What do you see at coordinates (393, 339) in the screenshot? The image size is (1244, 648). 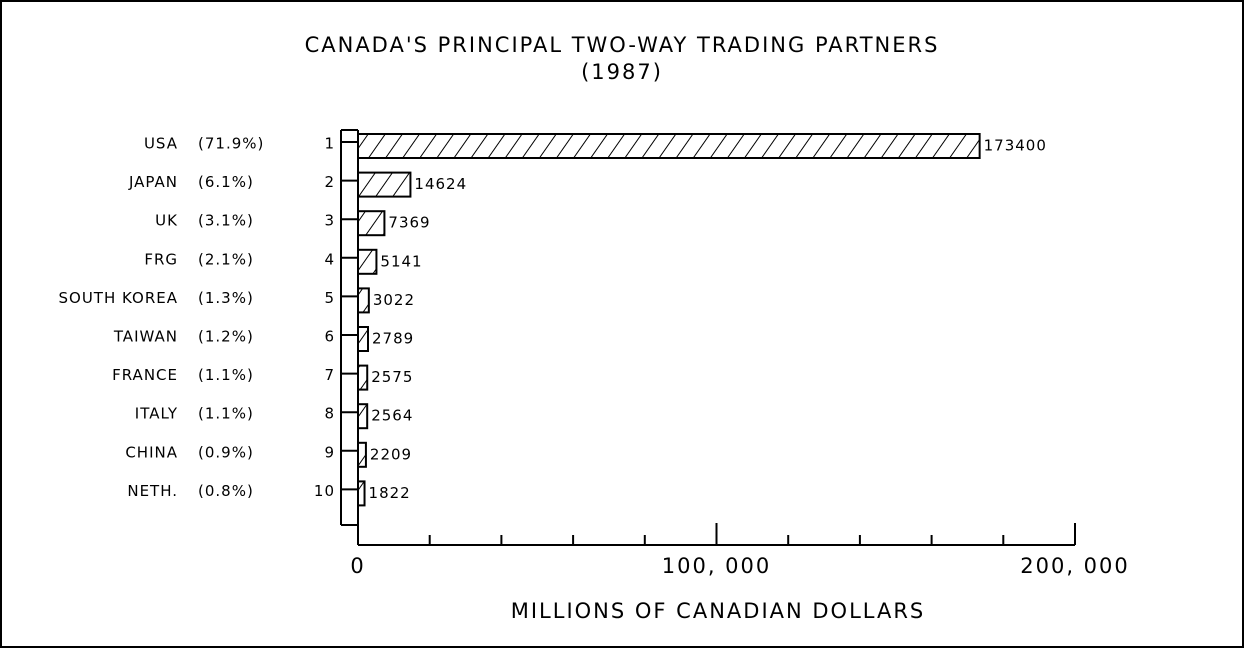 I see `value-label: 2789` at bounding box center [393, 339].